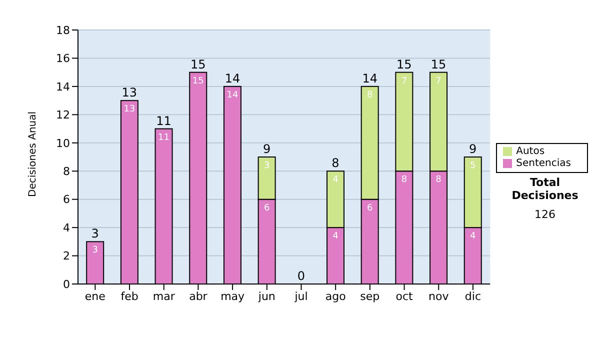  I want to click on x-tick-label: may, so click(233, 296).